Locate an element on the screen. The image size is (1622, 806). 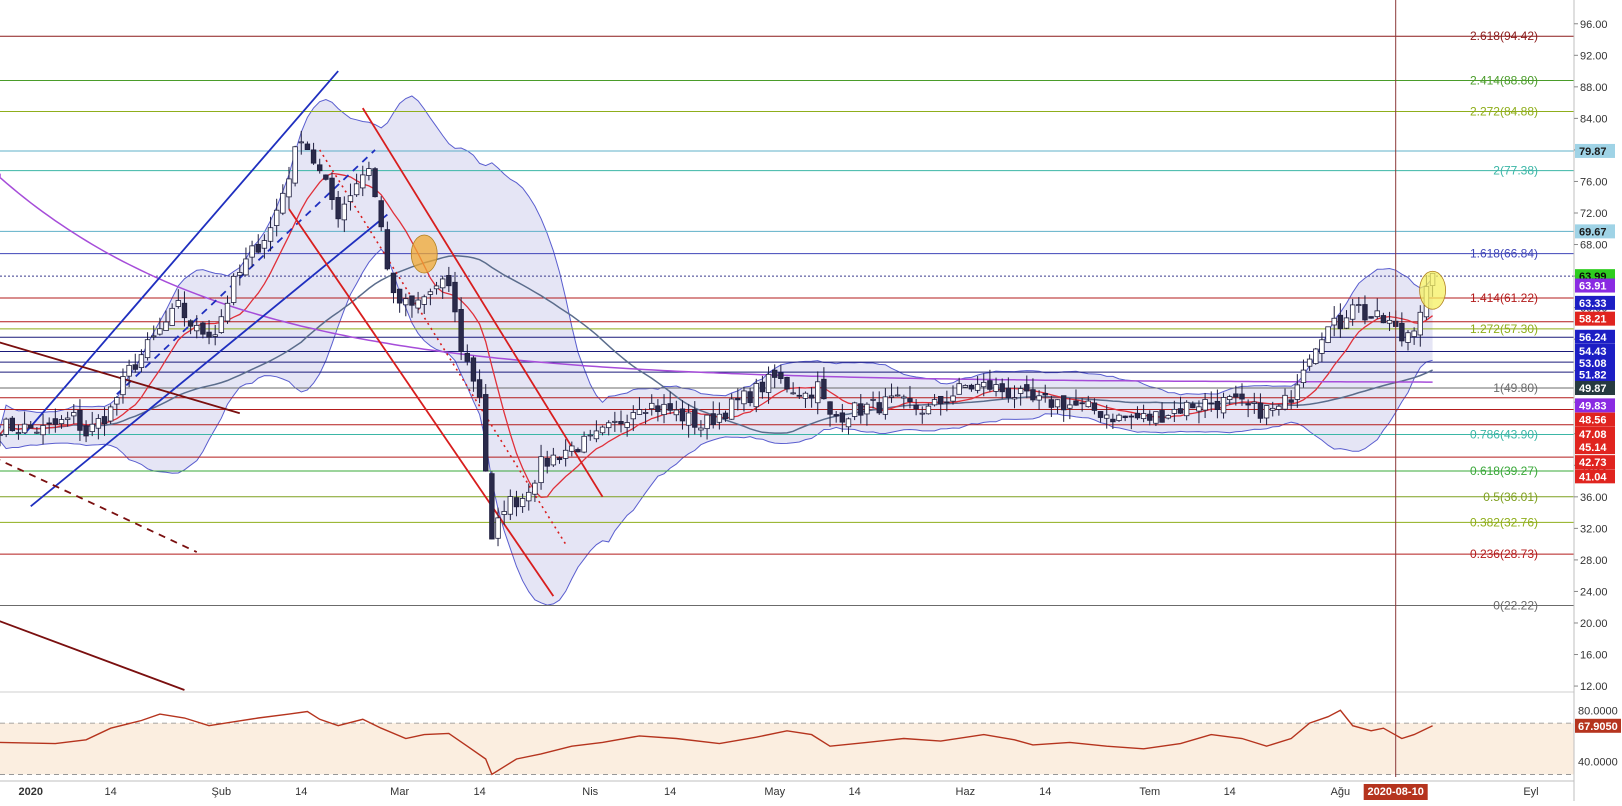
price-tick-label: 12.00 is located at coordinates (1594, 687).